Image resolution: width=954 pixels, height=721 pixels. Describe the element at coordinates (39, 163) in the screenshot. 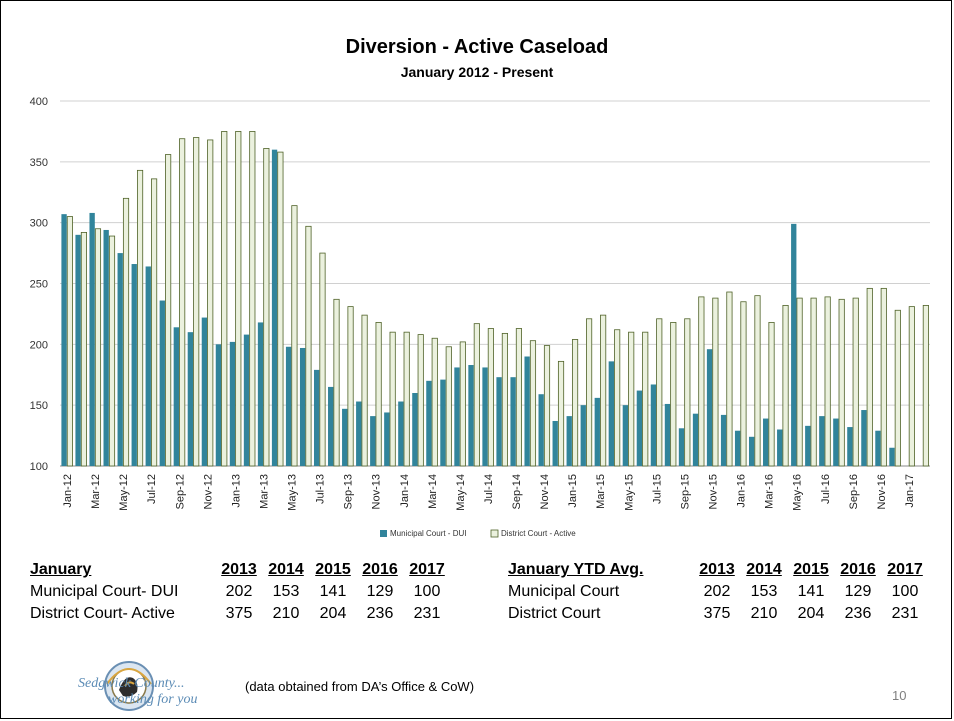

I see `y-tick-label: 350` at that location.